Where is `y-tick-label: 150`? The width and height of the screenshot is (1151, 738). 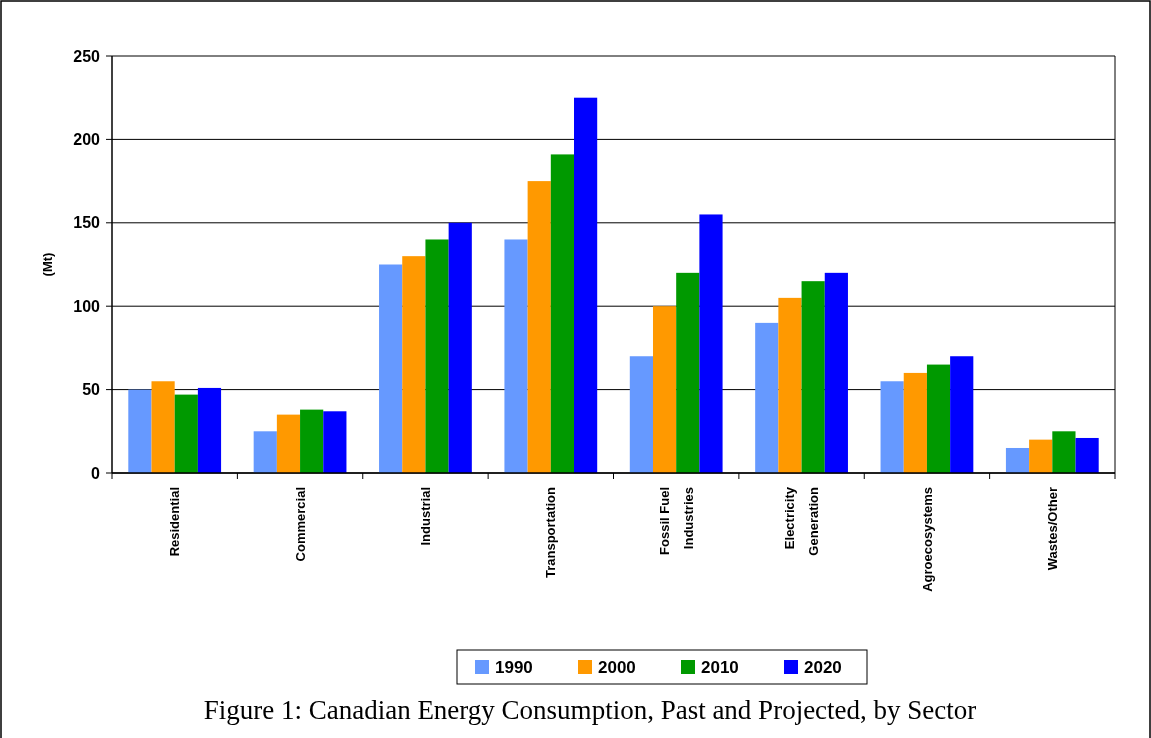 y-tick-label: 150 is located at coordinates (87, 223).